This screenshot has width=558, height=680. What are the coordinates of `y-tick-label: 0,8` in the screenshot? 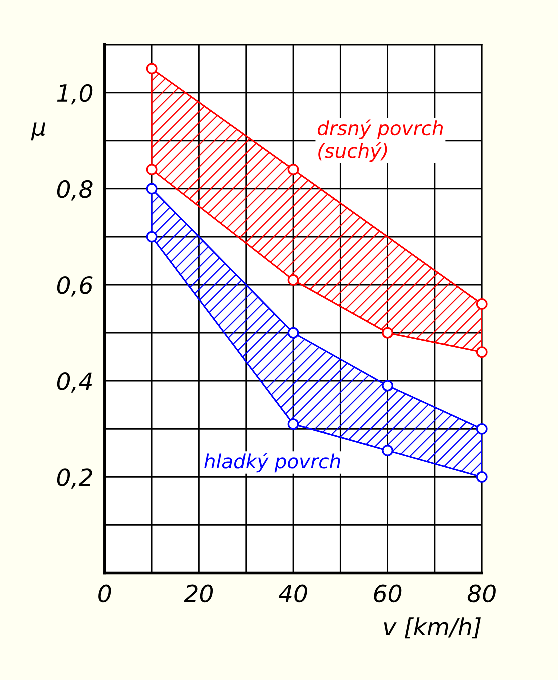 It's located at (75, 190).